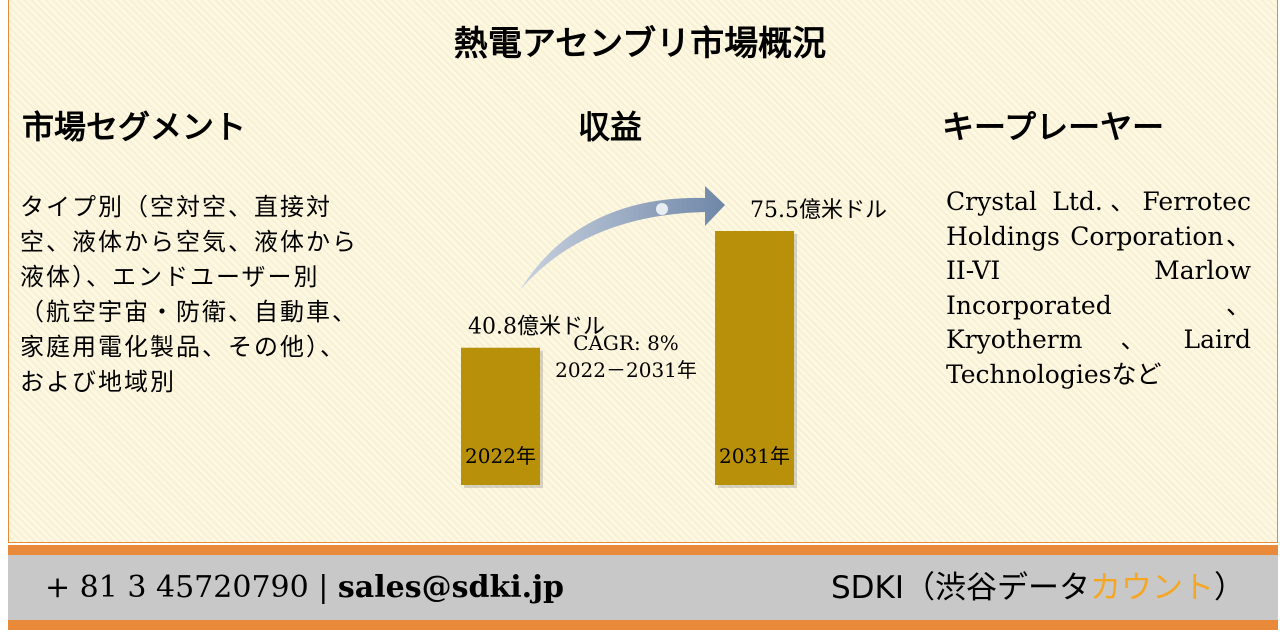  I want to click on growth-arrow, so click(622, 238).